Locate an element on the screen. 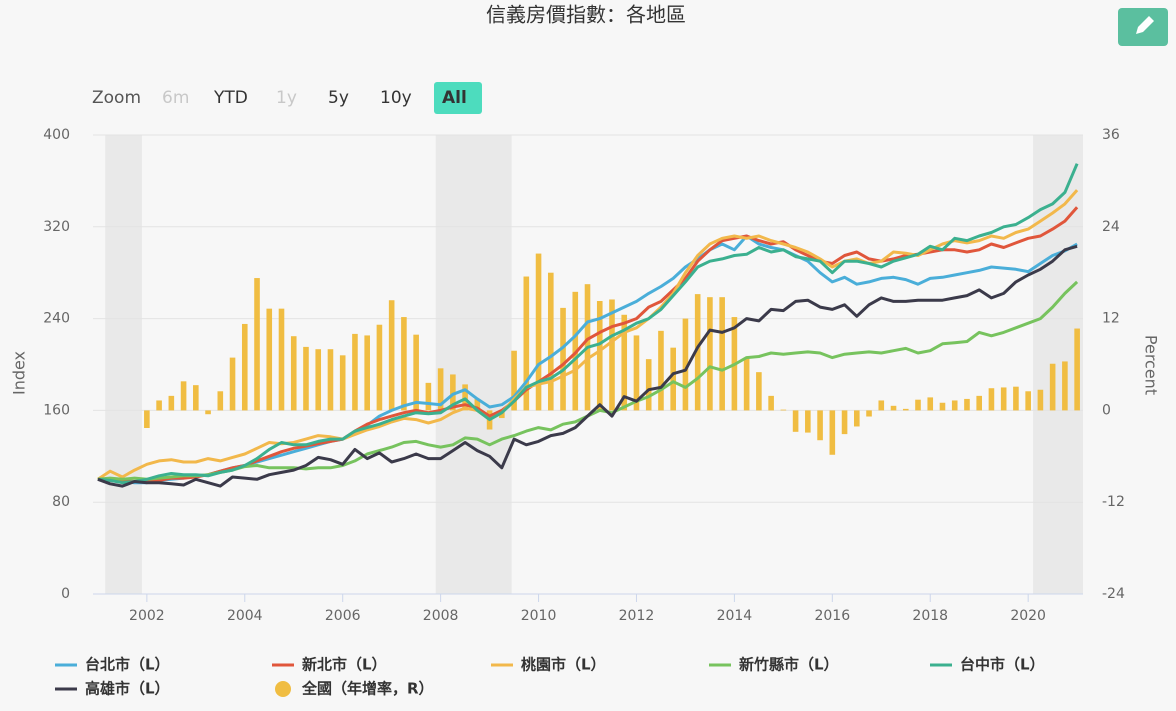 This screenshot has width=1176, height=711. y-tick-label: 80 is located at coordinates (61, 502).